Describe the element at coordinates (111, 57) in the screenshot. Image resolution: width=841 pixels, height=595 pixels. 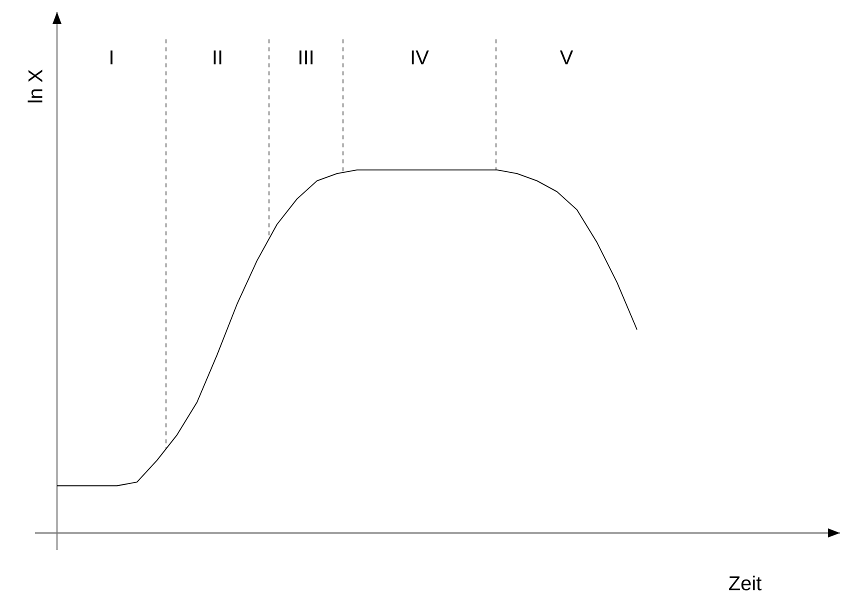
I see `text: I` at that location.